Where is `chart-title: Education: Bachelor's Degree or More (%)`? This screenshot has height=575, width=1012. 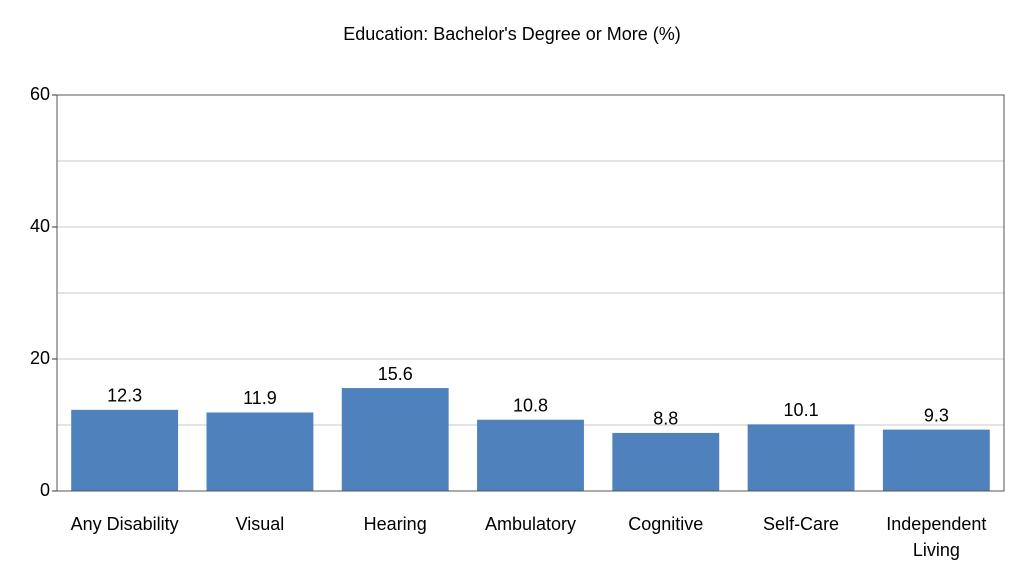 chart-title: Education: Bachelor's Degree or More (%) is located at coordinates (512, 34).